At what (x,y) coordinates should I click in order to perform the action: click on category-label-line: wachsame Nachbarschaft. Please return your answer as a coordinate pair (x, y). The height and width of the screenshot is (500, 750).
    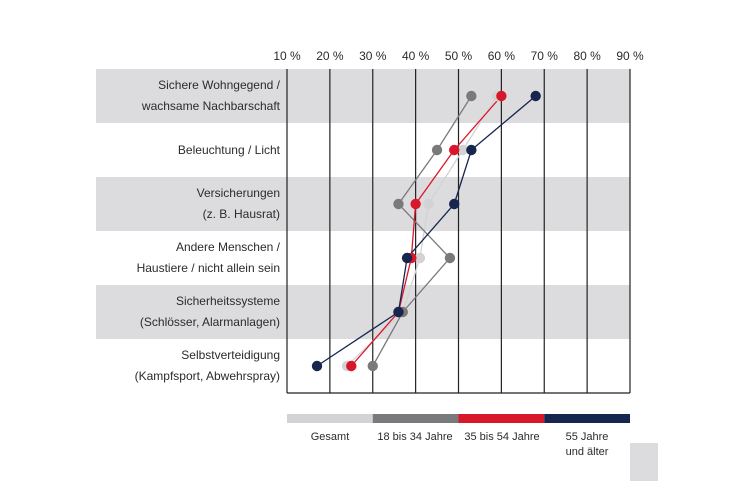
    Looking at the image, I should click on (210, 106).